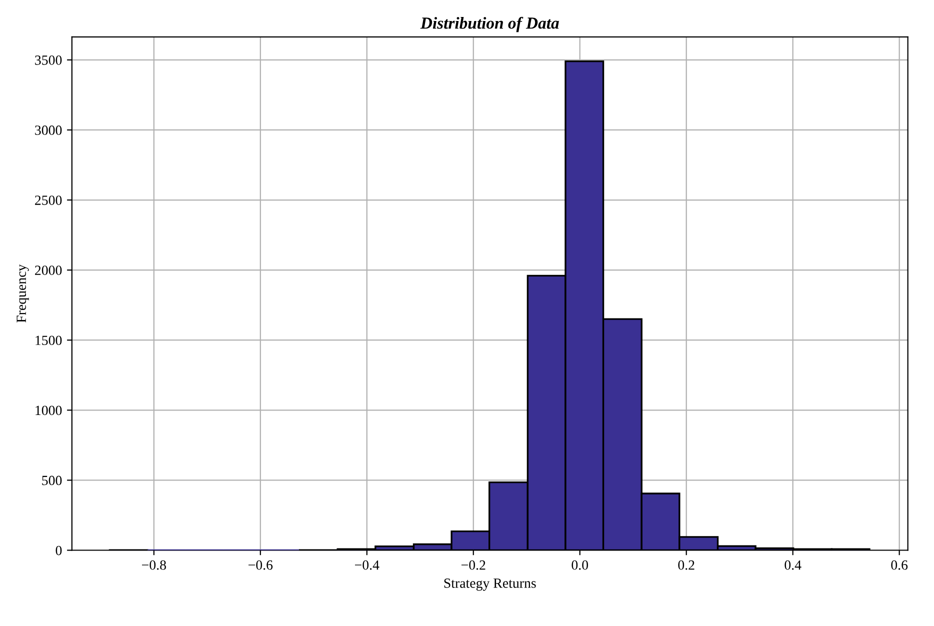 Image resolution: width=934 pixels, height=626 pixels. What do you see at coordinates (49, 341) in the screenshot?
I see `y-tick-label: 1500` at bounding box center [49, 341].